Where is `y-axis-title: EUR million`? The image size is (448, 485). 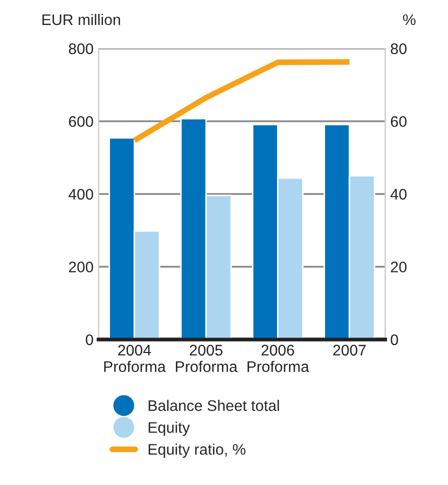 y-axis-title: EUR million is located at coordinates (81, 20).